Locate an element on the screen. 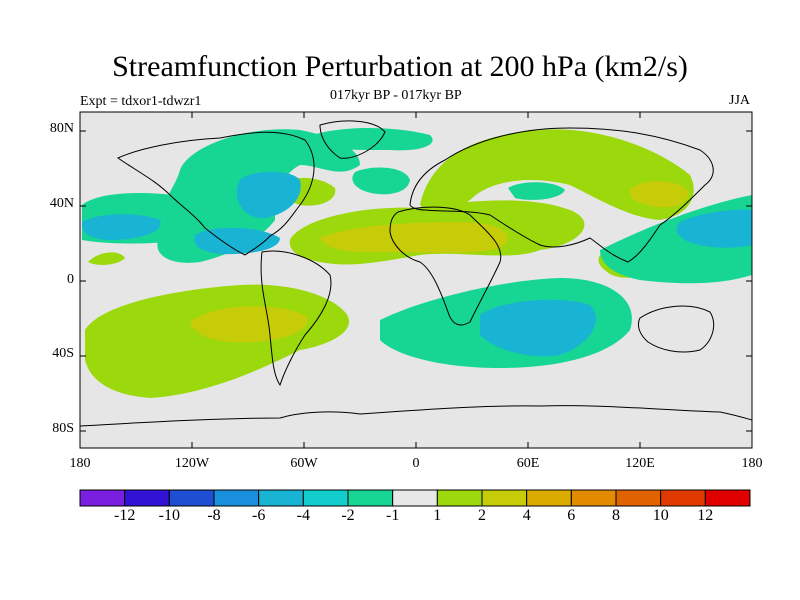  coastline-antarctica is located at coordinates (416, 416).